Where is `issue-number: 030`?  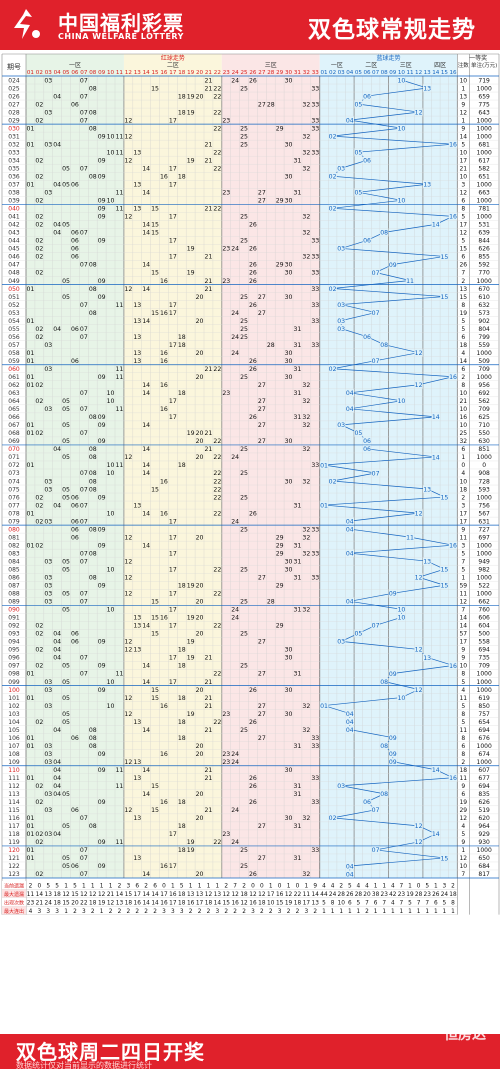
issue-number: 030 is located at coordinates (14, 128).